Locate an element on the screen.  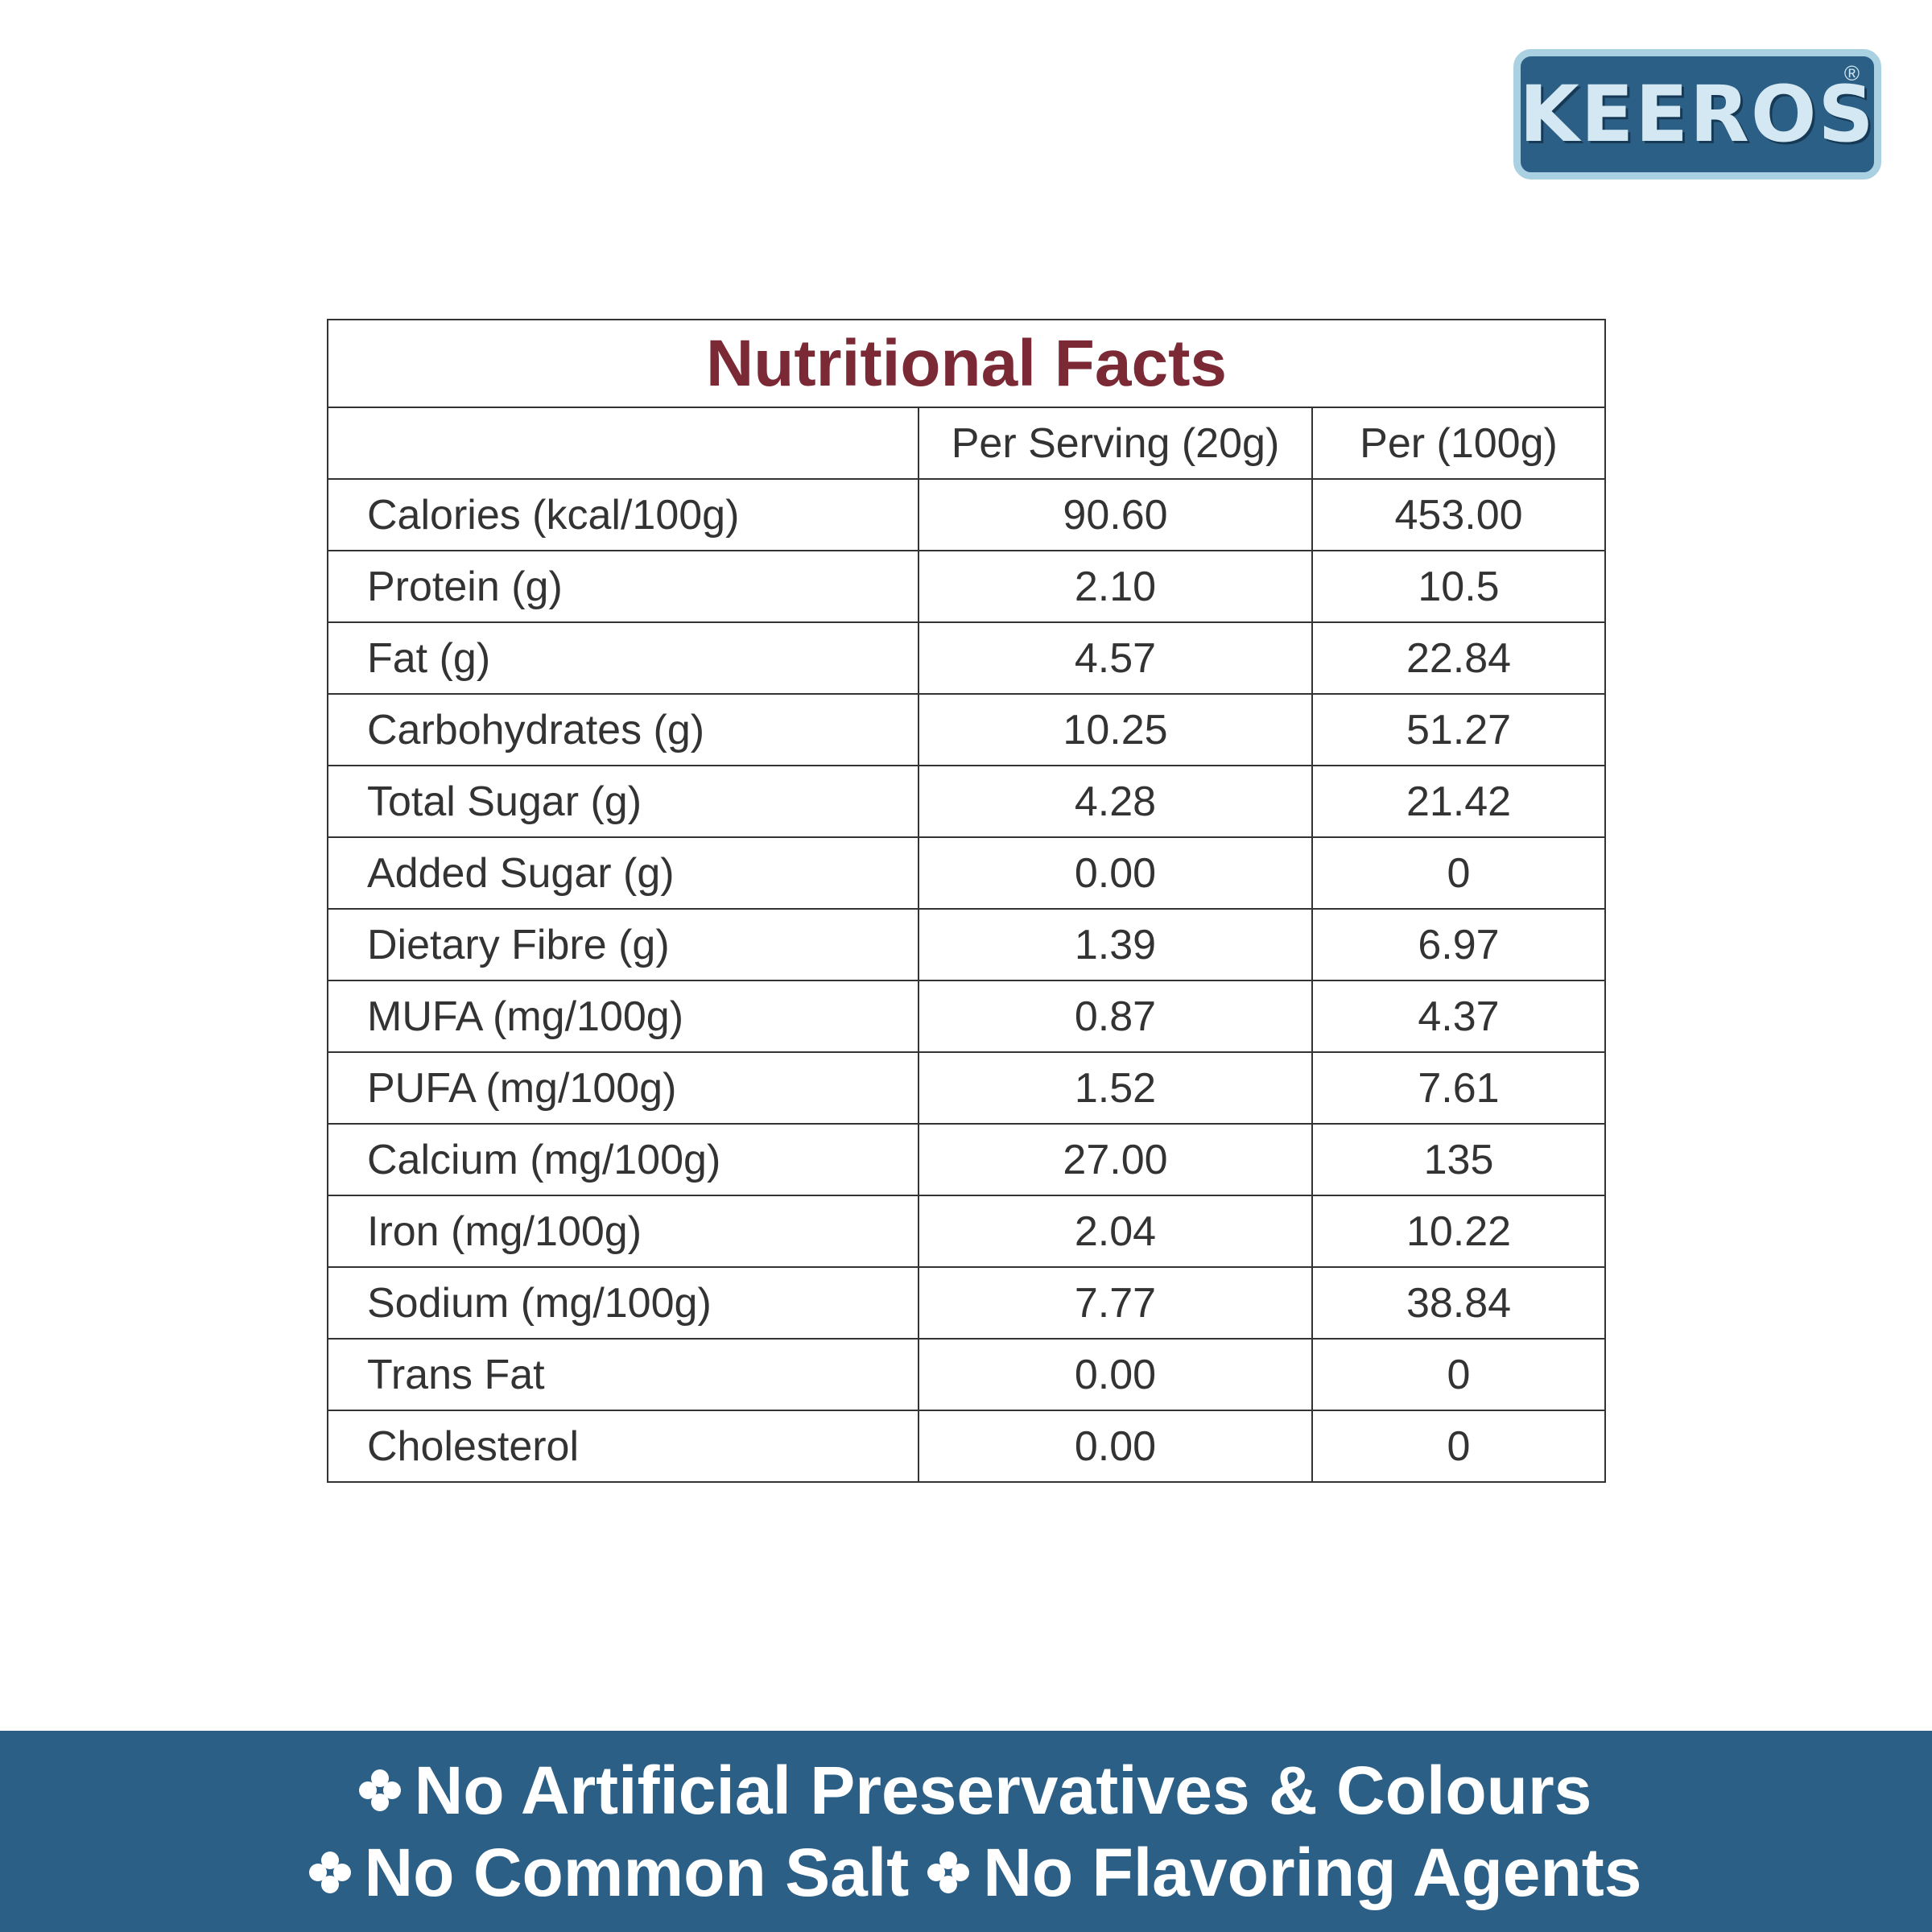
table-row: Dietary Fibre (g) 1.39 6.97 is located at coordinates (967, 944).